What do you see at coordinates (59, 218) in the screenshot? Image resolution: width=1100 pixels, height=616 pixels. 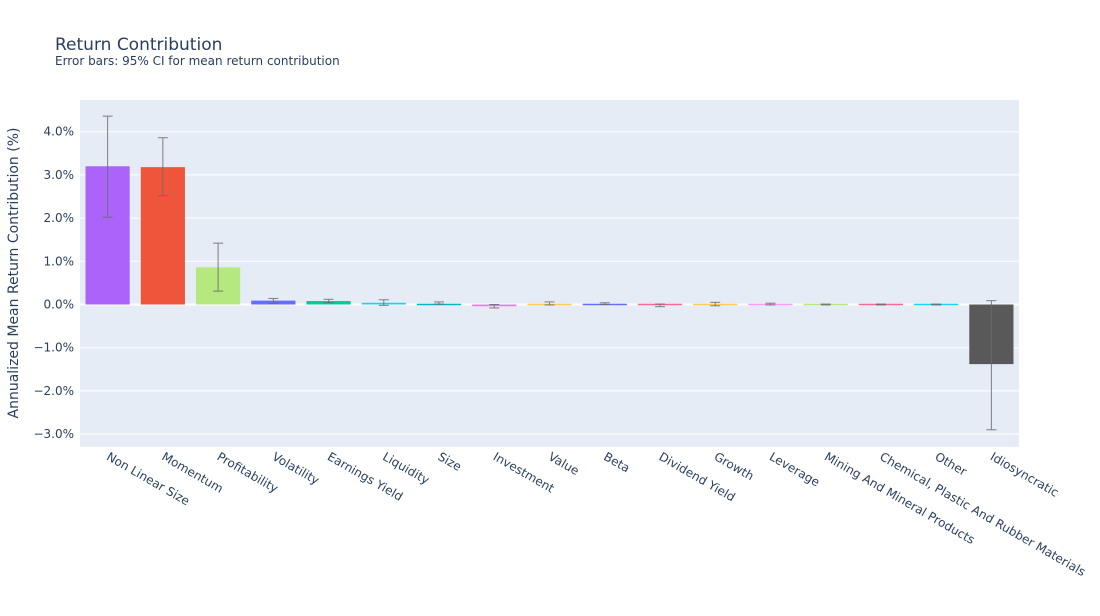 I see `y-tick-label: 2.0%` at bounding box center [59, 218].